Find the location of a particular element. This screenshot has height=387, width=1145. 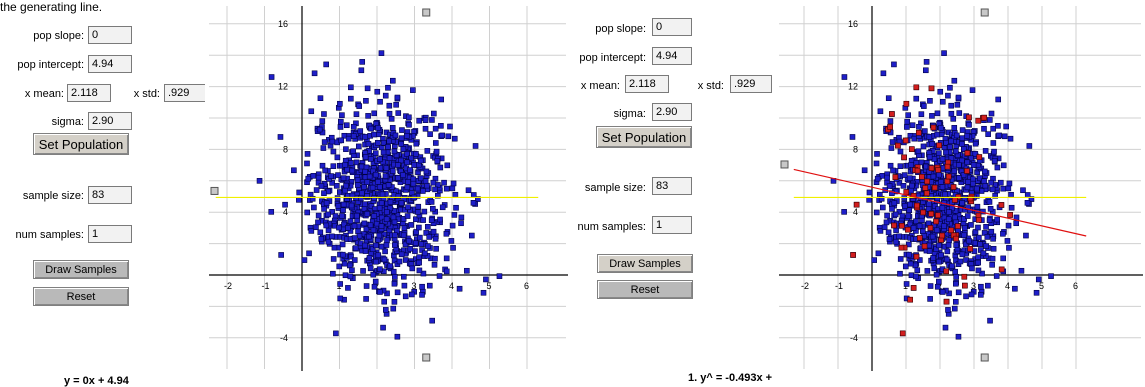

y-tick-label: -4 is located at coordinates (284, 338).